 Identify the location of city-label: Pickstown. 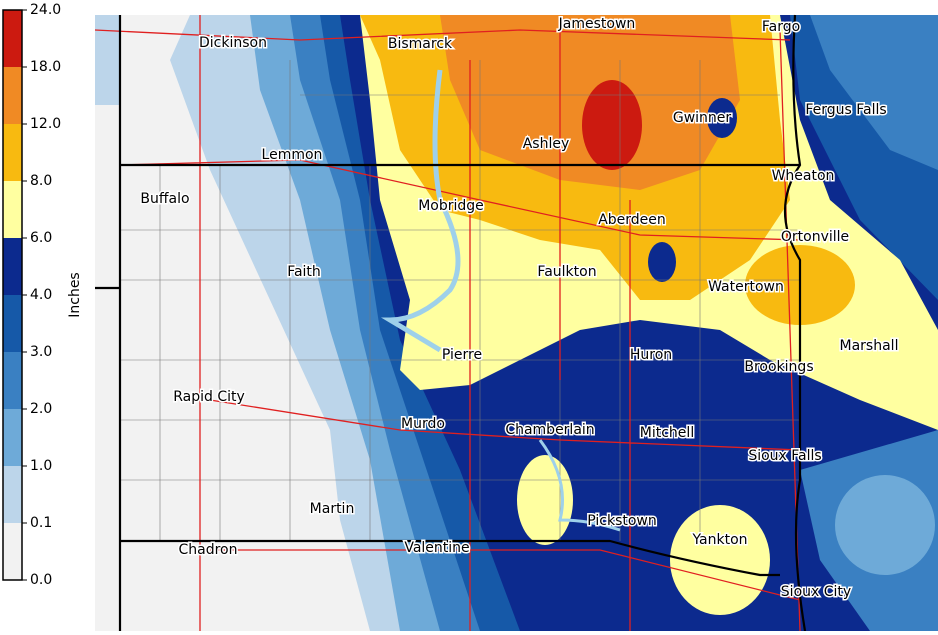
(622, 521).